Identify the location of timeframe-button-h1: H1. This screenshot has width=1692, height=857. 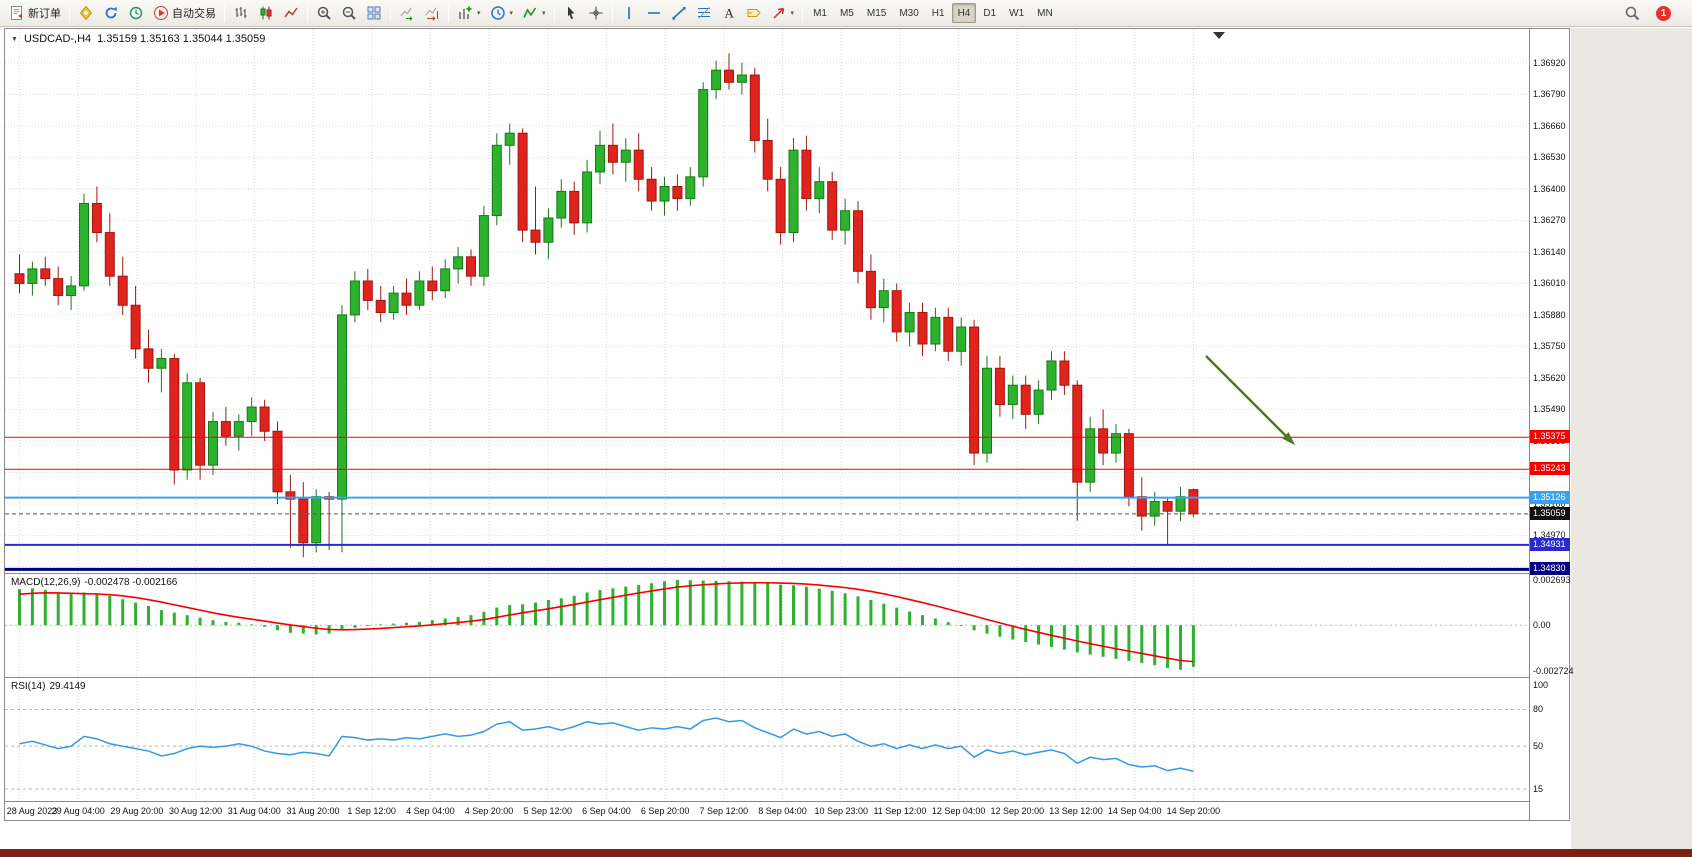
(938, 13).